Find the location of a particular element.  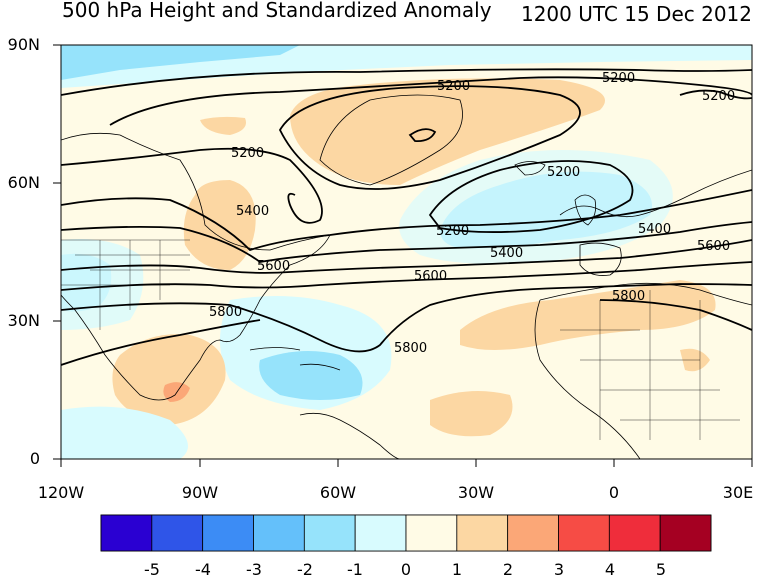

contour-5200-main is located at coordinates (406, 82).